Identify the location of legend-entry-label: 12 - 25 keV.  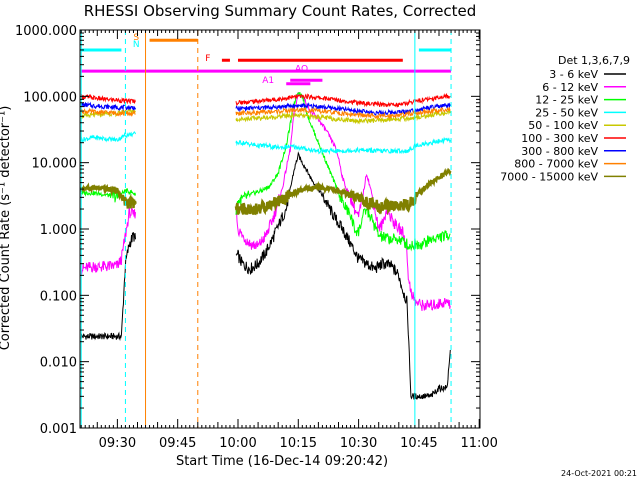
(566, 100).